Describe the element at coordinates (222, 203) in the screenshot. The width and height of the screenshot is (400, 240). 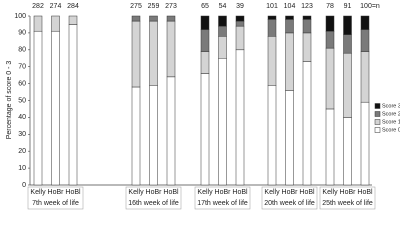
I see `group-label: 17th week of life` at that location.